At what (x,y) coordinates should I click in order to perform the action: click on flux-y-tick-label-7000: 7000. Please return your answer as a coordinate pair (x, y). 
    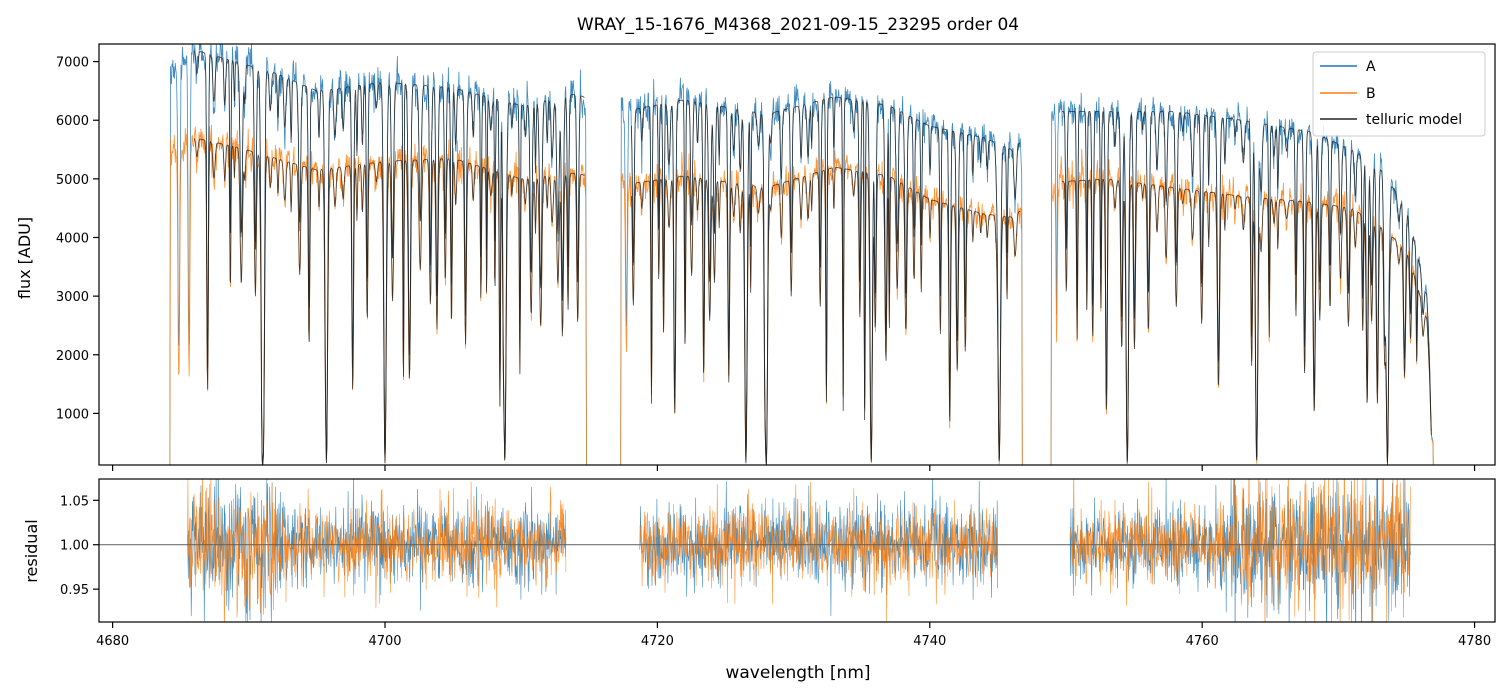
    Looking at the image, I should click on (72, 63).